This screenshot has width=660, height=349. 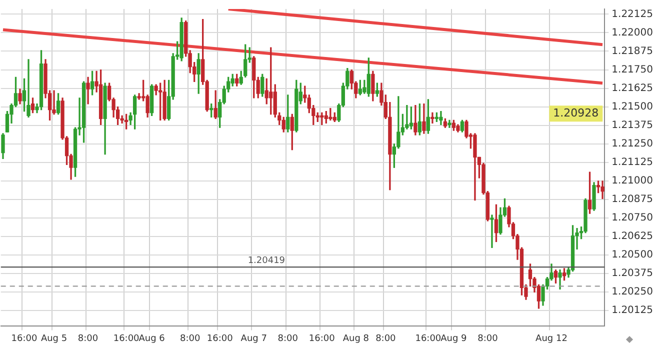 What do you see at coordinates (356, 339) in the screenshot?
I see `x-tick-label: Aug 8` at bounding box center [356, 339].